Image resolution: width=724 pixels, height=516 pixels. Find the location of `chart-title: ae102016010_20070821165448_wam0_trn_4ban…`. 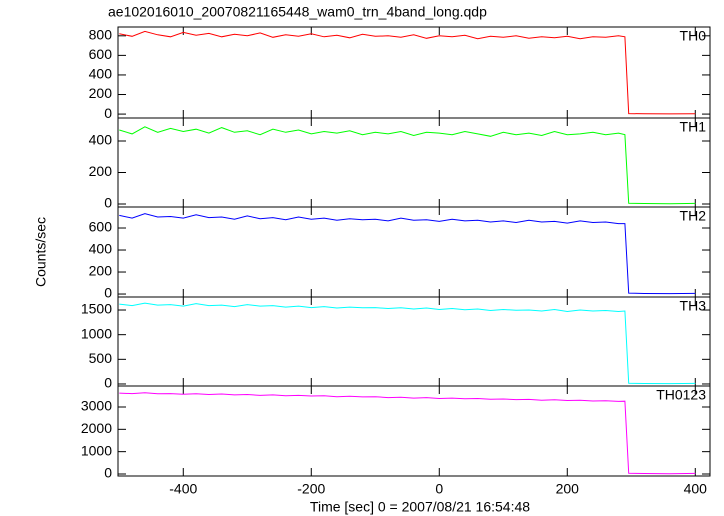

chart-title: ae102016010_20070821165448_wam0_trn_4ban… is located at coordinates (297, 12).